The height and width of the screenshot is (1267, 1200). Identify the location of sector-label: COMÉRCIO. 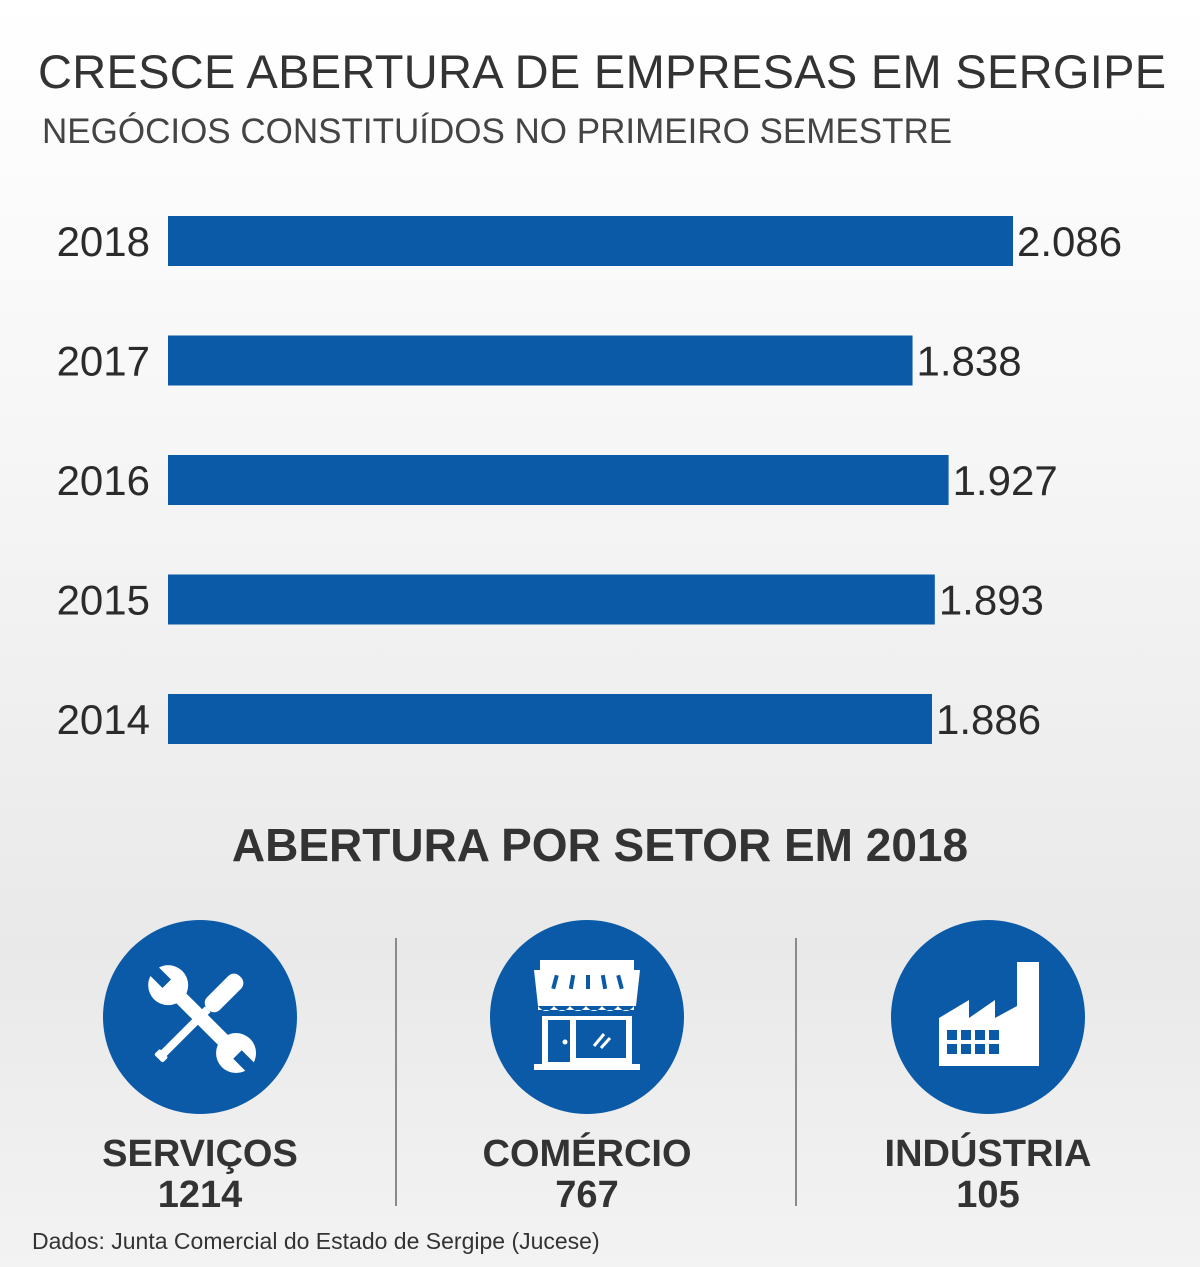
(587, 1154).